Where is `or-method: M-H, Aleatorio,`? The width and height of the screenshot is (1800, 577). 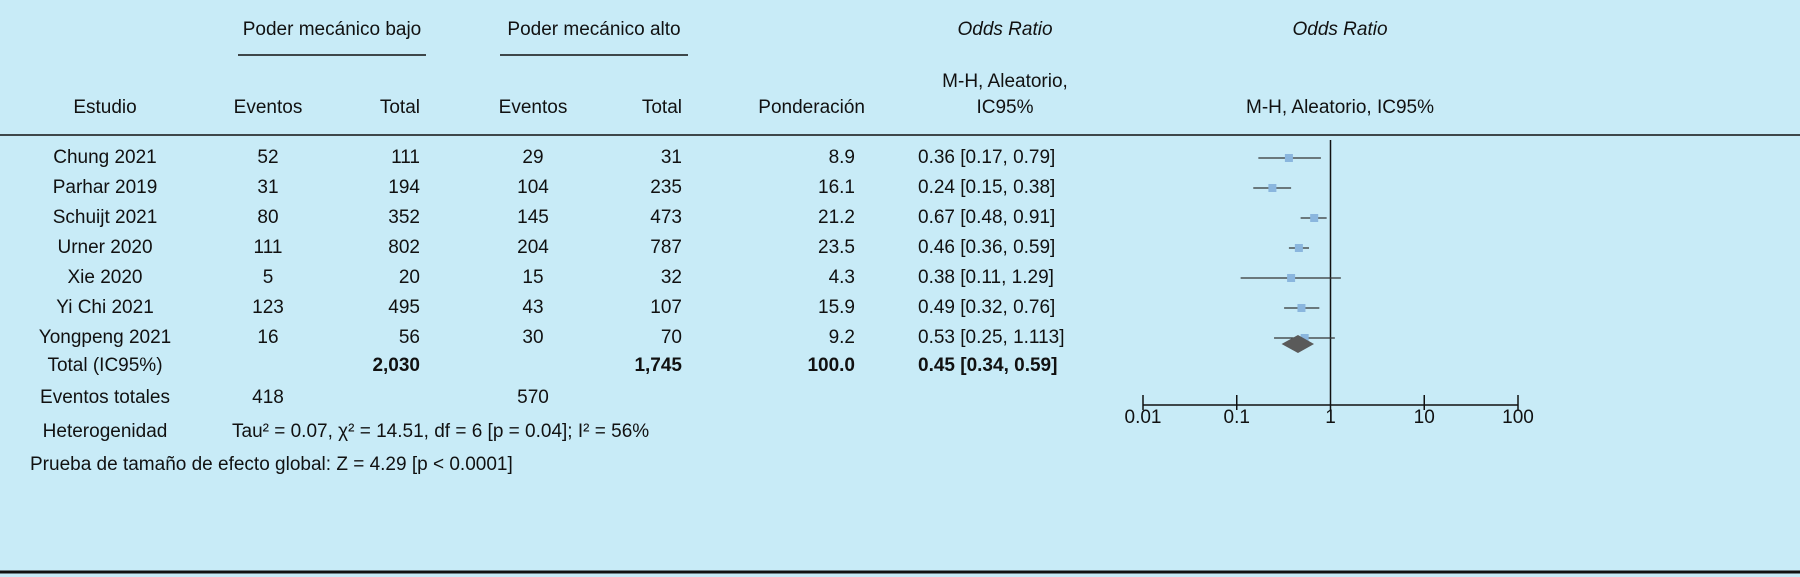
or-method: M-H, Aleatorio, is located at coordinates (1005, 81).